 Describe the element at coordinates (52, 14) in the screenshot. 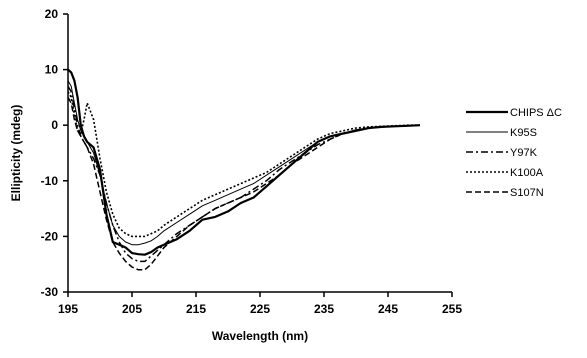

I see `y-tick-label: 20` at that location.